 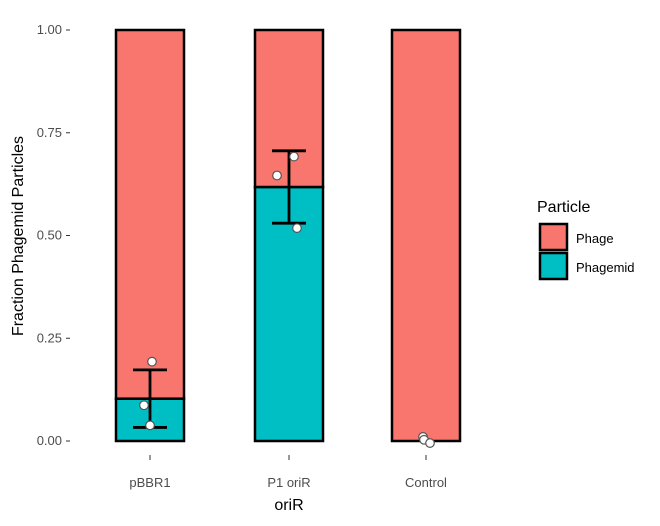 I want to click on x-axis: pBBR1 P1 oriR Control, so click(x=288, y=472).